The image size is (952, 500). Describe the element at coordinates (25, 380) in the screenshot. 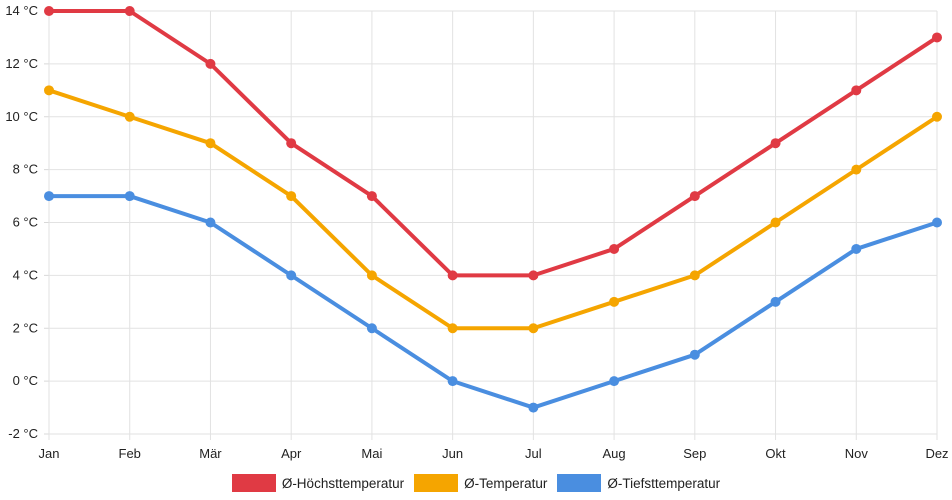

I see `y-tick-label: 0 °C` at that location.